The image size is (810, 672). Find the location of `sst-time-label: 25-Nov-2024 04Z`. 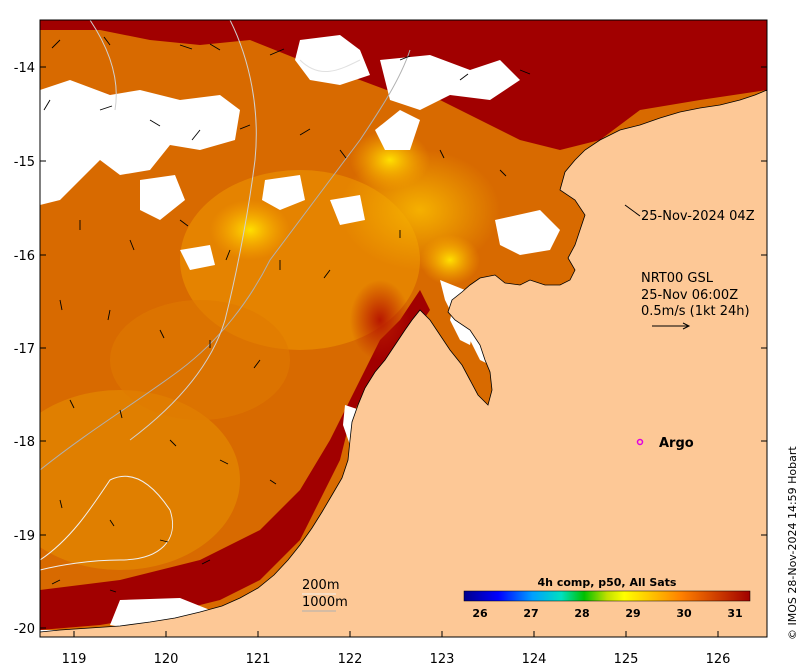

sst-time-label: 25-Nov-2024 04Z is located at coordinates (698, 216).